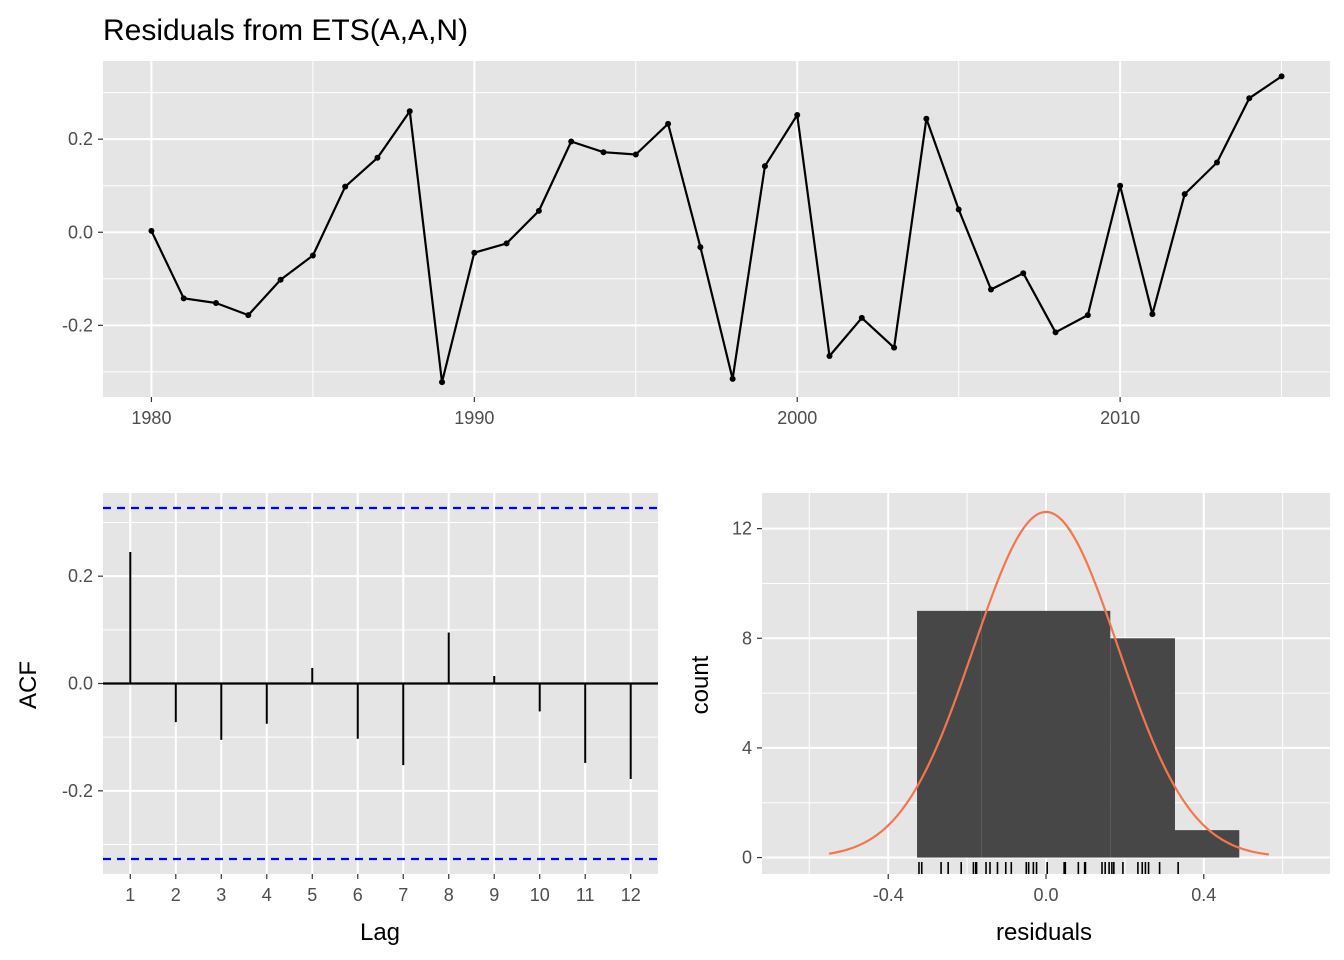 This screenshot has width=1344, height=960. What do you see at coordinates (742, 529) in the screenshot?
I see `y-tick-label: 12` at bounding box center [742, 529].